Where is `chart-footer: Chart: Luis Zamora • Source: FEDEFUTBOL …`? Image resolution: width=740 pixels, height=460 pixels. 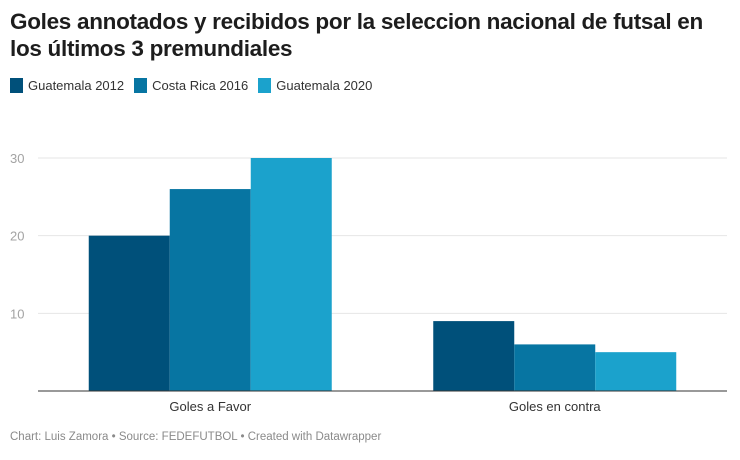 chart-footer: Chart: Luis Zamora • Source: FEDEFUTBOL … is located at coordinates (196, 437).